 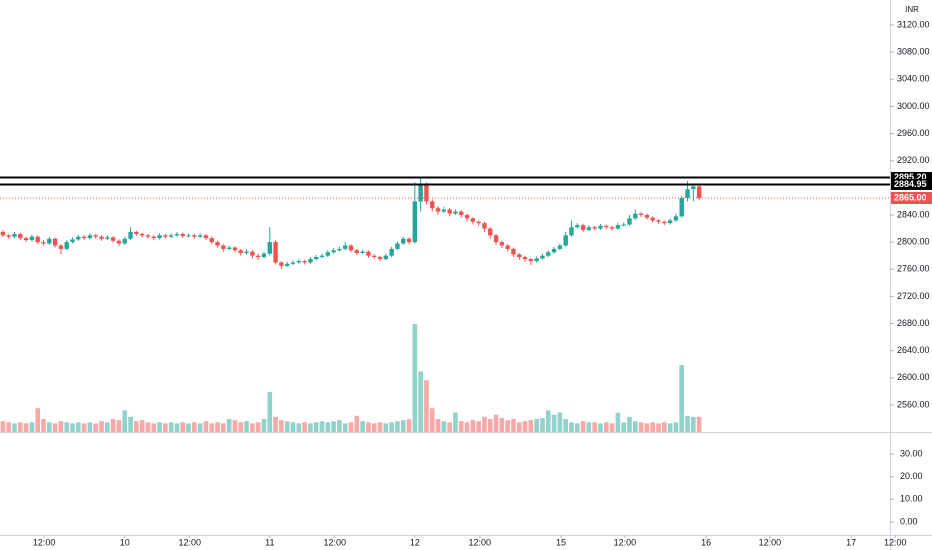 I want to click on x-tick-label: 12, so click(x=415, y=542).